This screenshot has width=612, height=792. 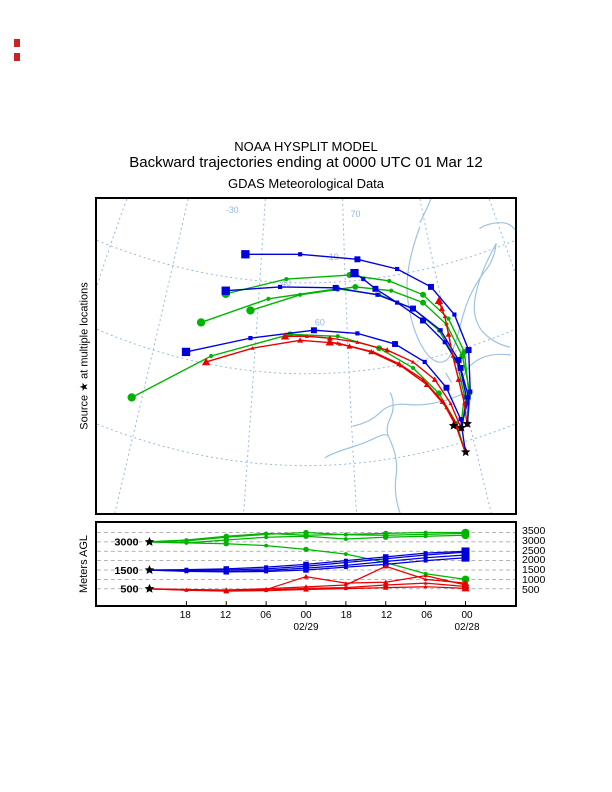 I want to click on height-canvas: 3000 1500 500, so click(x=306, y=566).